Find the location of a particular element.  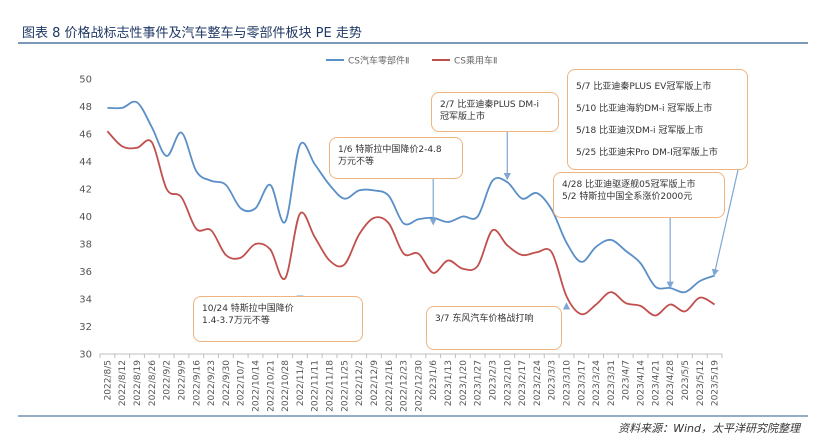

annotation-text: 1.4-3.7万元不等 is located at coordinates (236, 321).